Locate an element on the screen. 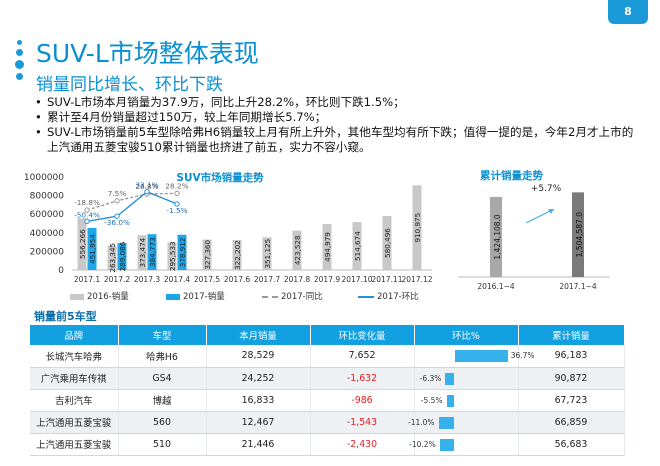  brand-cell: 长城汽车哈弗 is located at coordinates (74, 356).